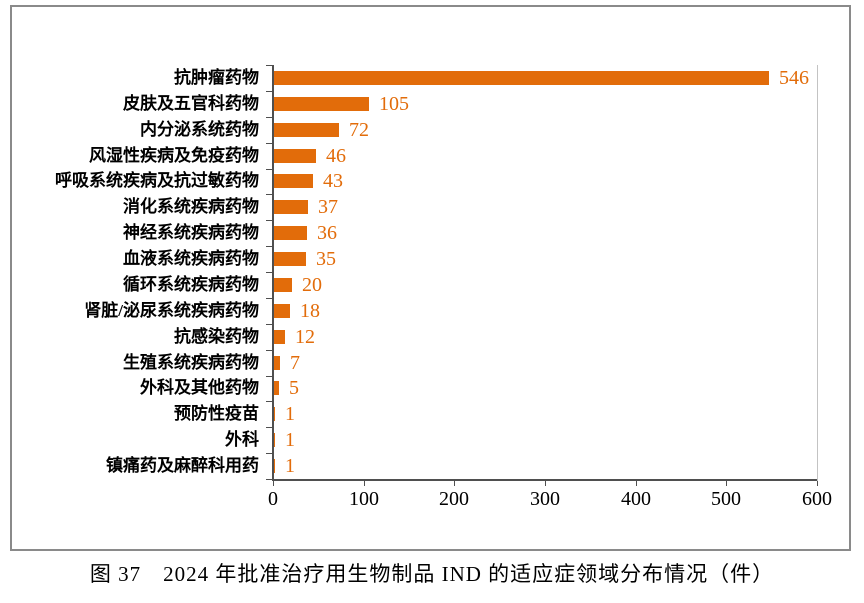 The height and width of the screenshot is (603, 864). I want to click on category-label: 外科及其他药物, so click(199, 387).